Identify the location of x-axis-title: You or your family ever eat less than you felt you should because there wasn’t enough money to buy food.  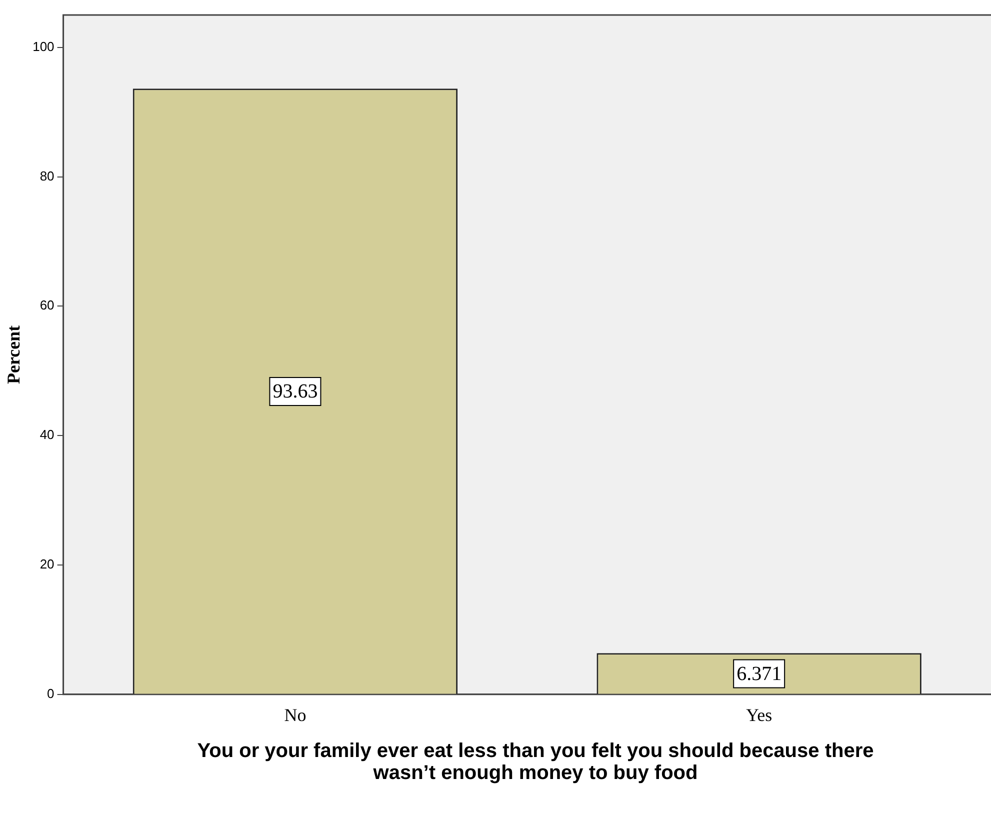
(535, 762).